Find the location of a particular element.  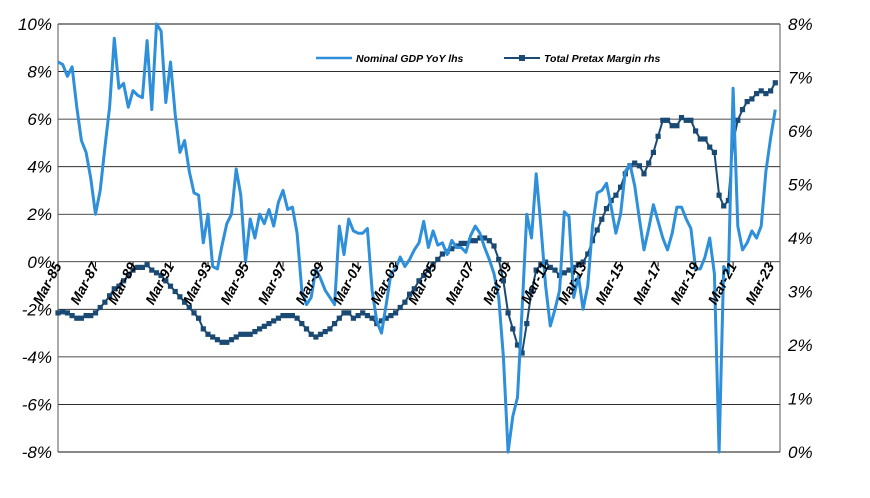

y-tick-label-left: 8% is located at coordinates (39, 72).